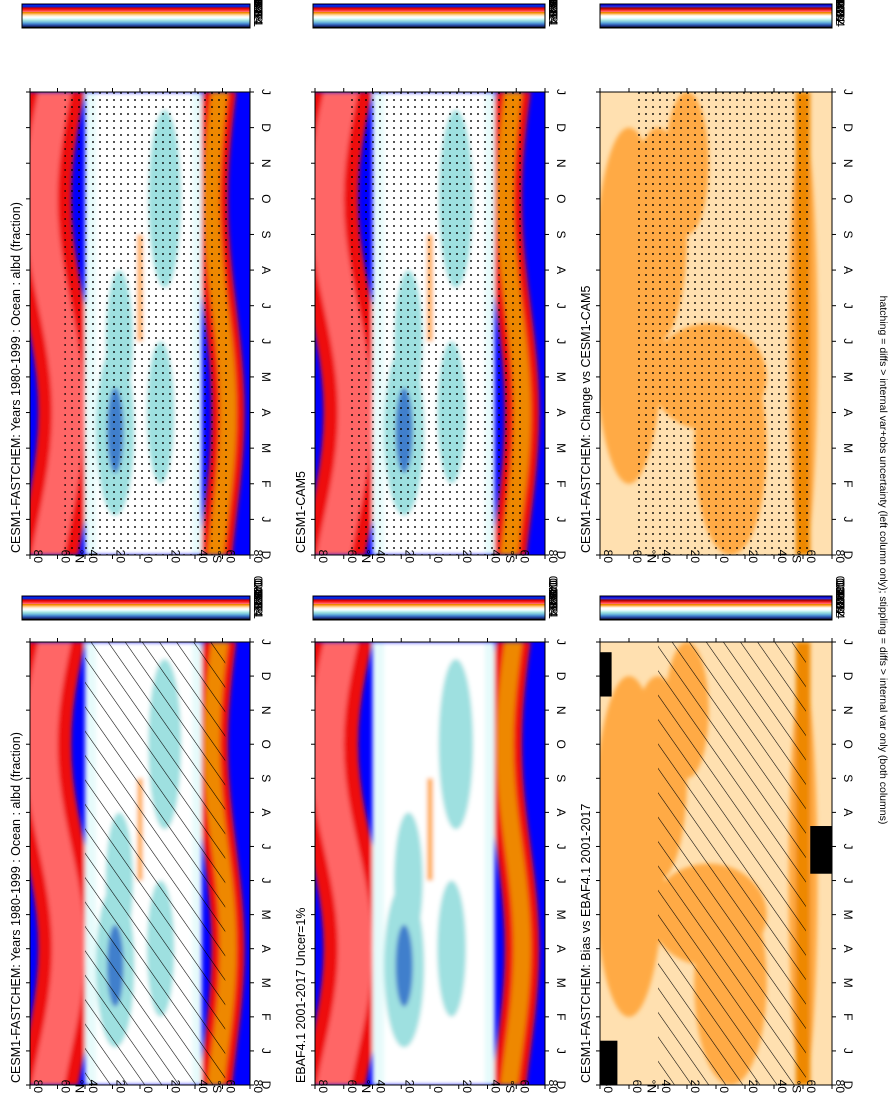 Image resolution: width=891 pixels, height=1112 pixels. Describe the element at coordinates (258, 18) in the screenshot. I see `colorbar-label: 0.1` at that location.